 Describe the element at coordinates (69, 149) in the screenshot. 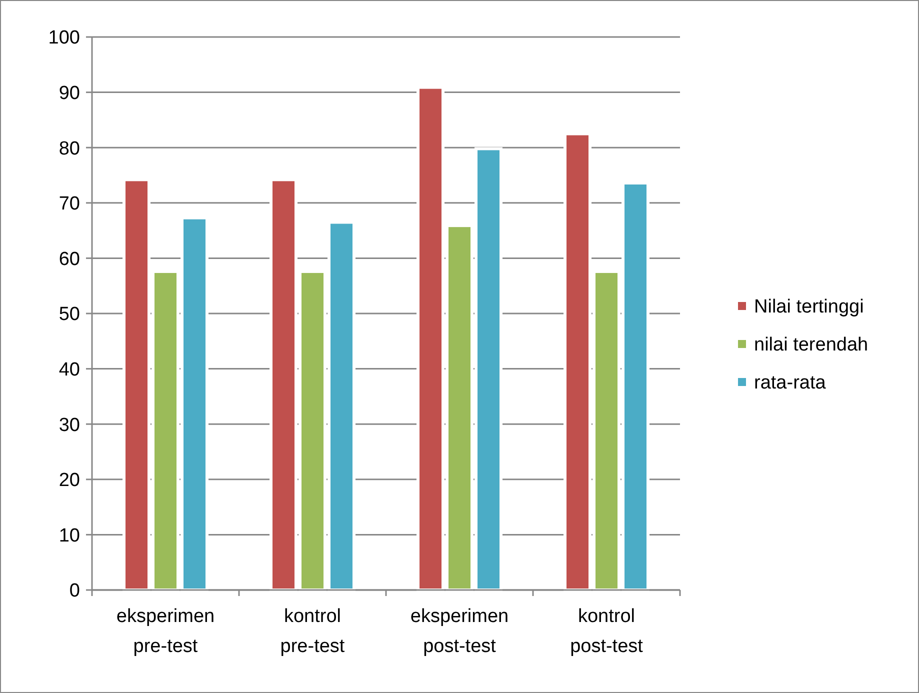

I see `y-tick-label: 80` at that location.